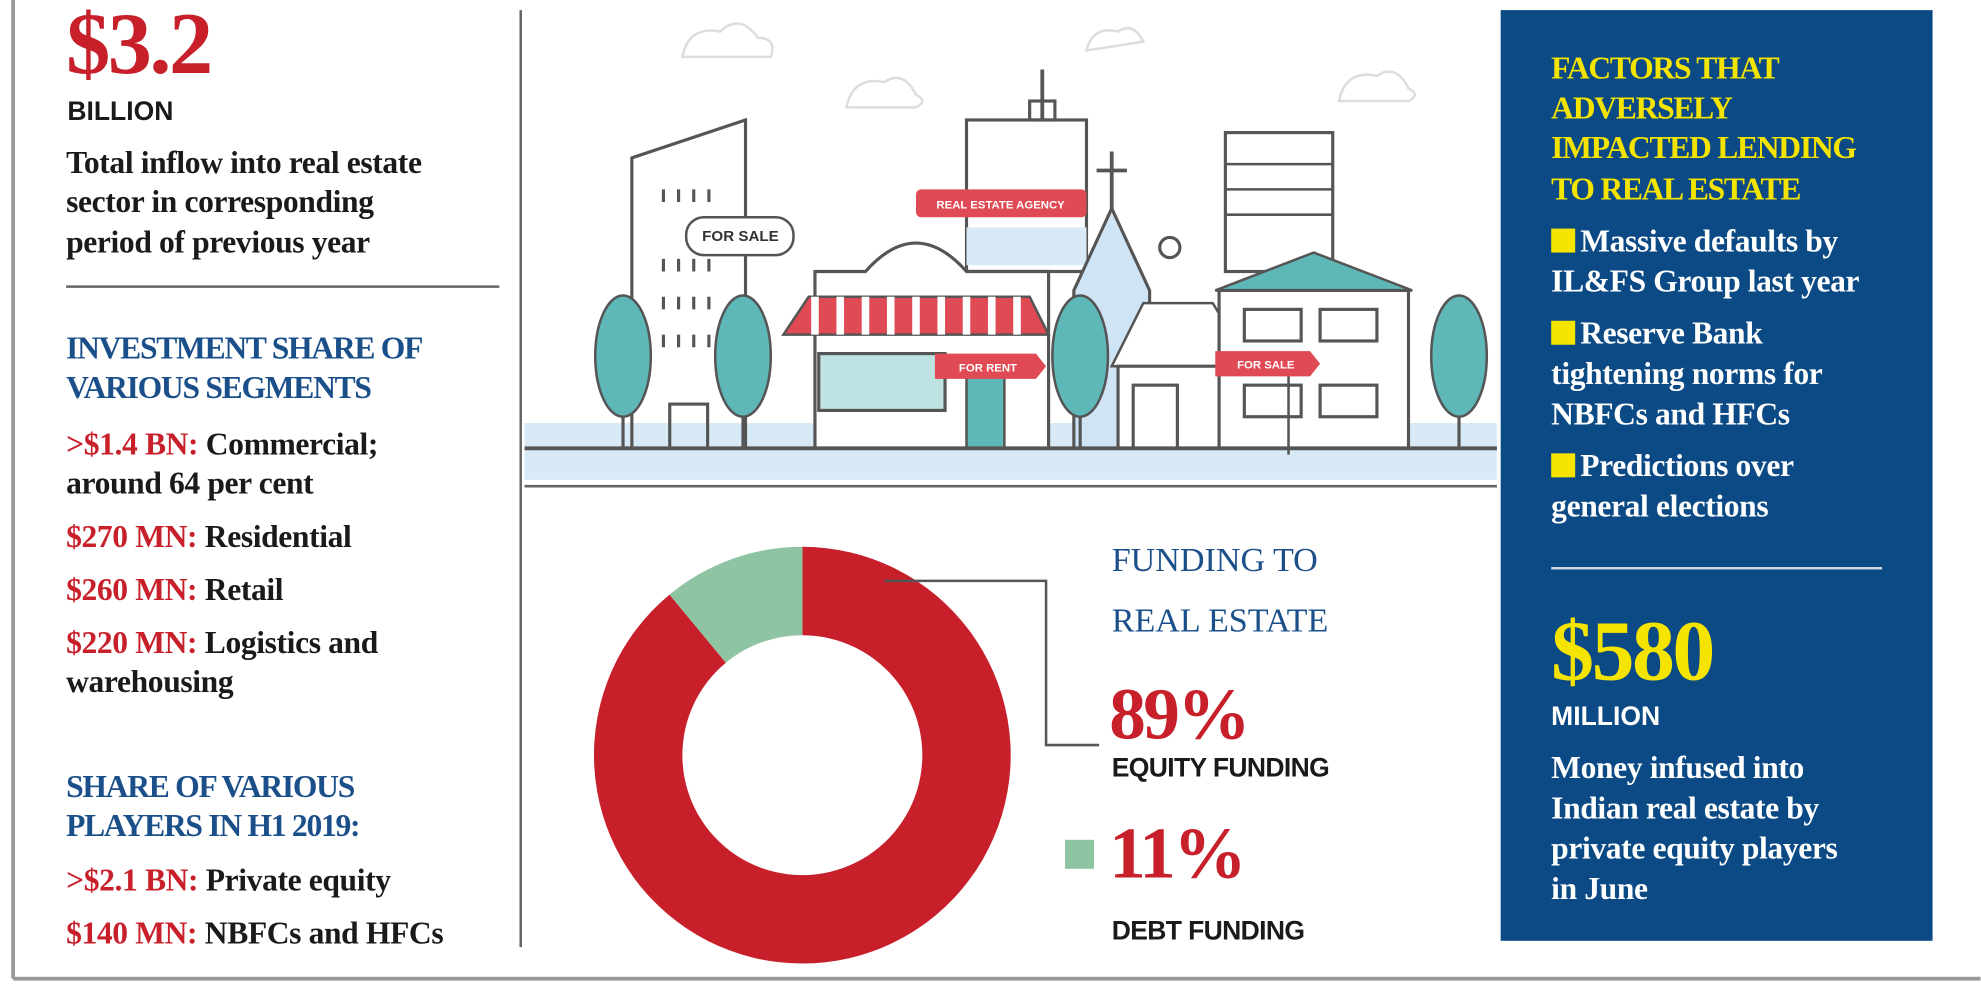 The image size is (1981, 985). Describe the element at coordinates (1220, 620) in the screenshot. I see `chart-title: REAL ESTATE` at that location.